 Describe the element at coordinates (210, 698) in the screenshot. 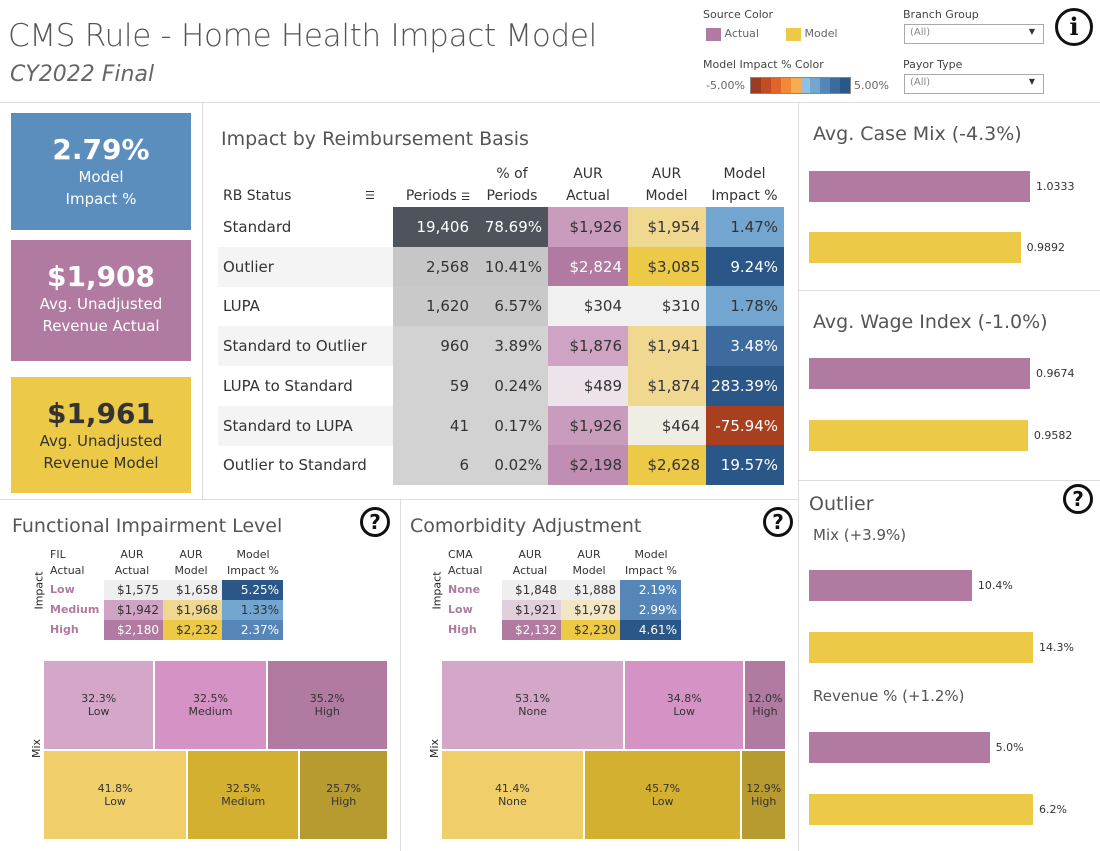

I see `treemap-pct: 32.5%` at that location.